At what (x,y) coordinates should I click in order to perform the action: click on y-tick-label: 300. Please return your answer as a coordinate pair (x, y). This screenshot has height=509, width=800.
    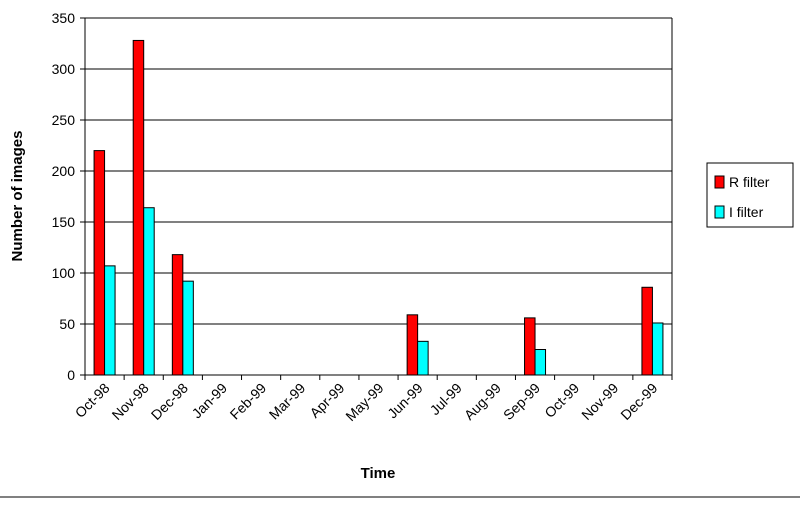
    Looking at the image, I should click on (64, 69).